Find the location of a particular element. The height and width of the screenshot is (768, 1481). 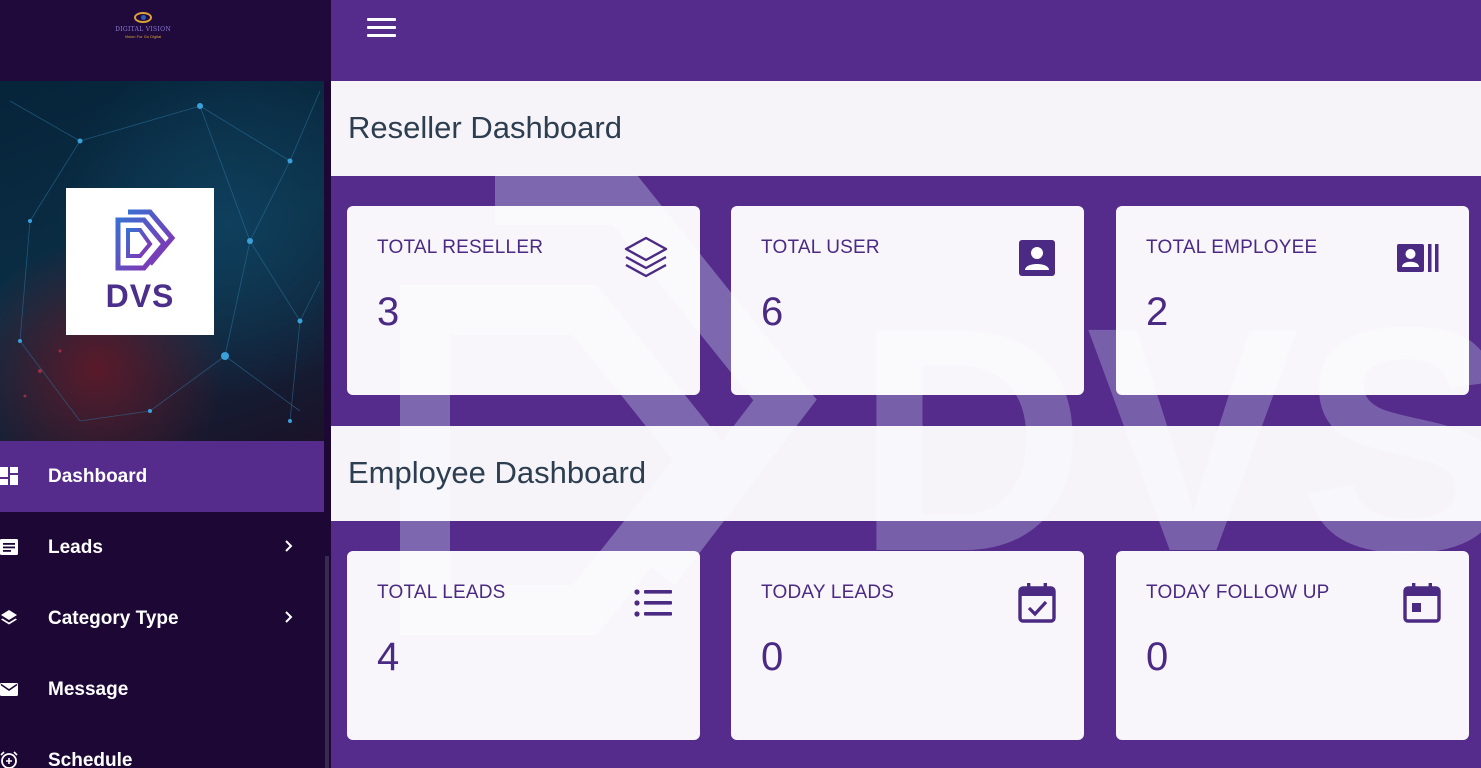

sidebar-item-message: Message is located at coordinates (162, 689).